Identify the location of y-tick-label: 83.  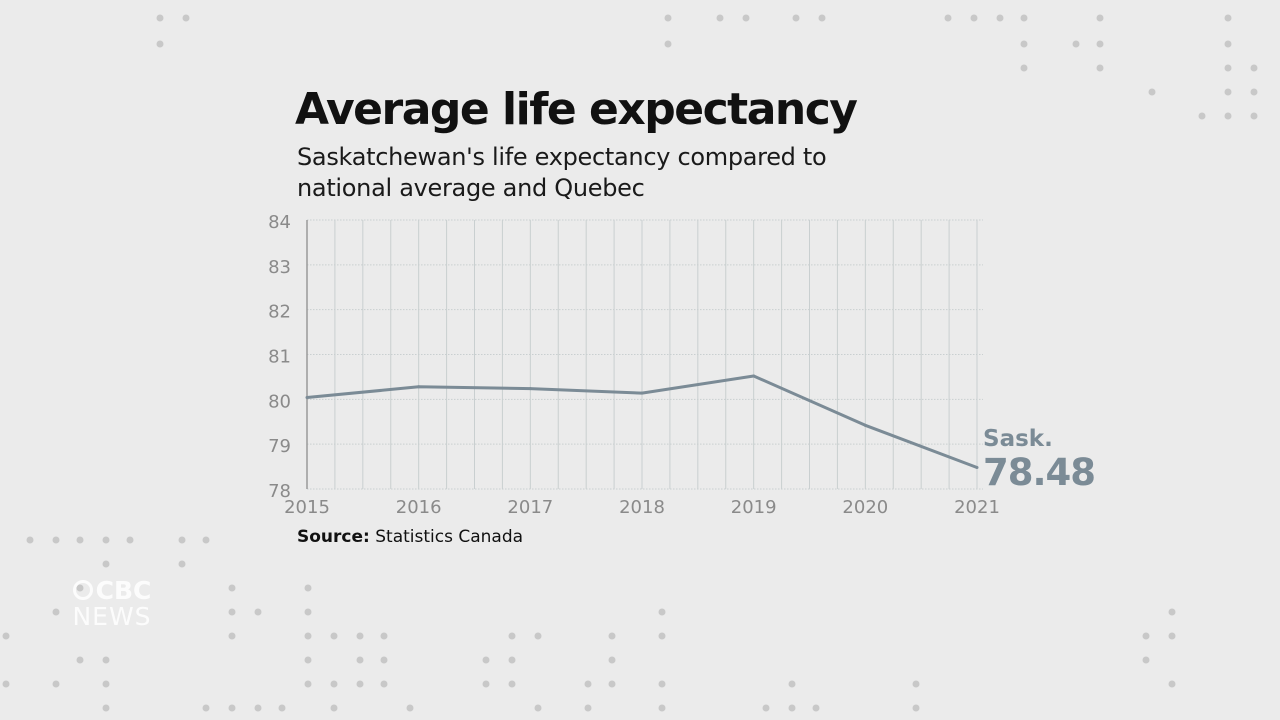
(279, 267).